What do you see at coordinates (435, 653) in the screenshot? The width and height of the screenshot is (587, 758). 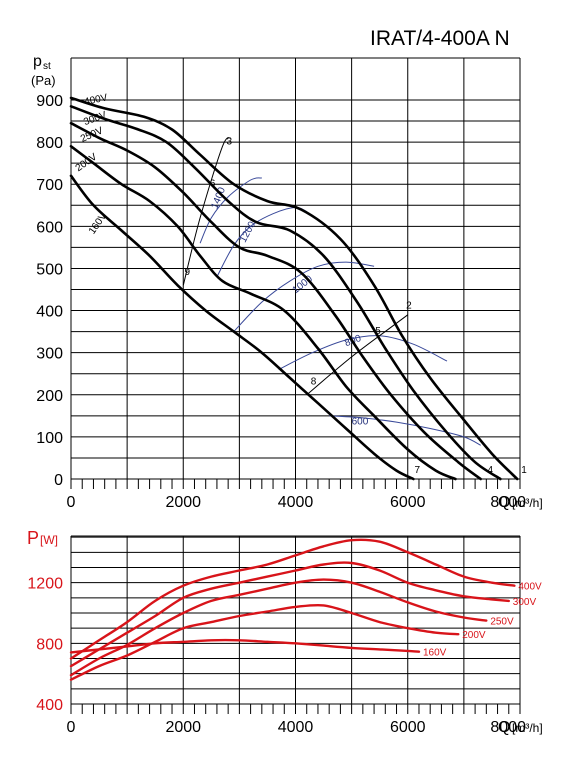 I see `power-curve-label: 160V` at bounding box center [435, 653].